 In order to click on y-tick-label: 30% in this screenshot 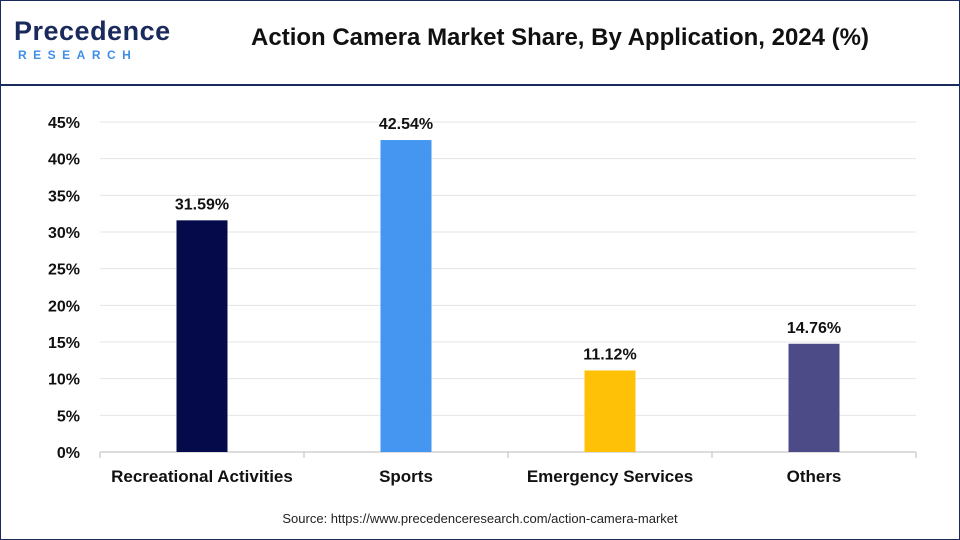, I will do `click(64, 233)`.